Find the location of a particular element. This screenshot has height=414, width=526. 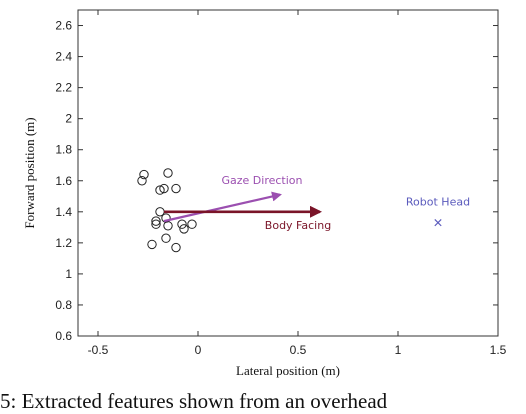

body-facing-label: Body Facing is located at coordinates (298, 225).